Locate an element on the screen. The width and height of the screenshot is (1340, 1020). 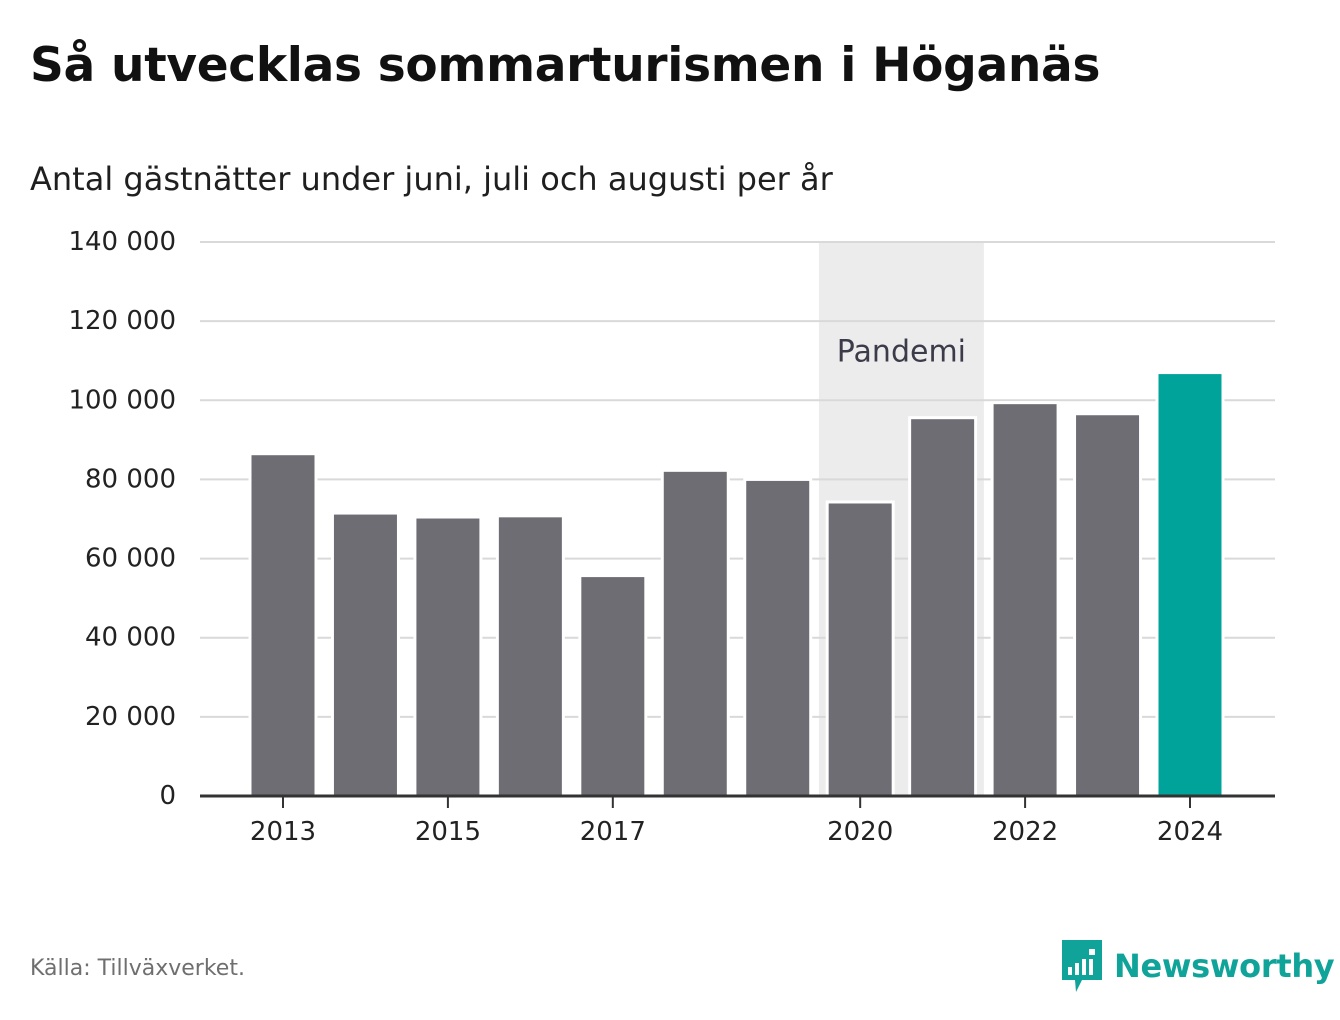
x-tick-label: 2017 is located at coordinates (613, 832).